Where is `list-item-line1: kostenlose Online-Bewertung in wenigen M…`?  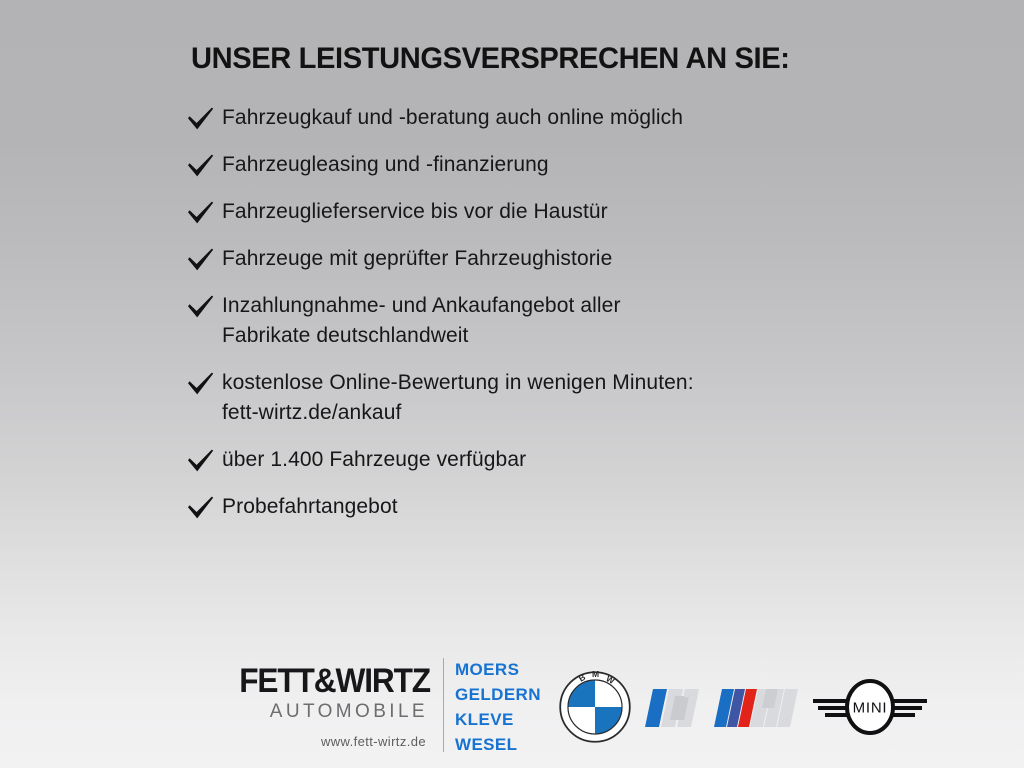
list-item-line1: kostenlose Online-Bewertung in wenigen M… is located at coordinates (458, 382).